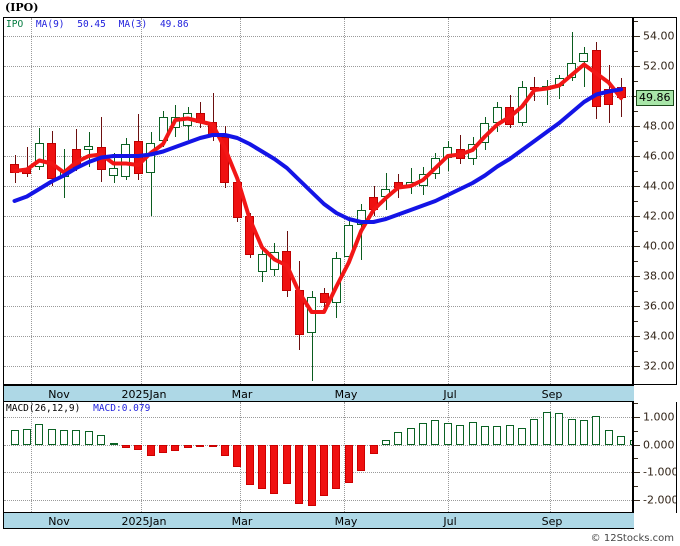  What do you see at coordinates (31, 201) in the screenshot?
I see `price-month-gridline` at bounding box center [31, 201].